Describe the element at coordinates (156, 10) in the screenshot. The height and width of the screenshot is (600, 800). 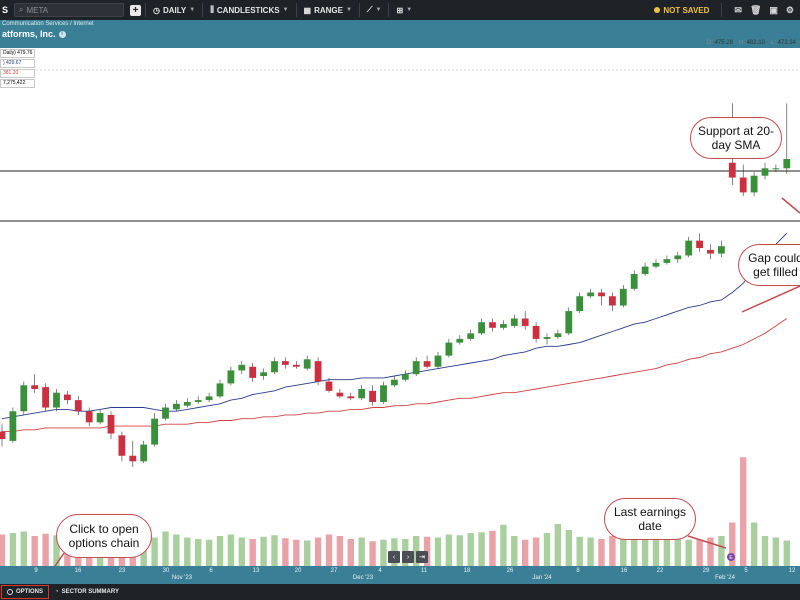
I see `clock-icon: ◷` at that location.